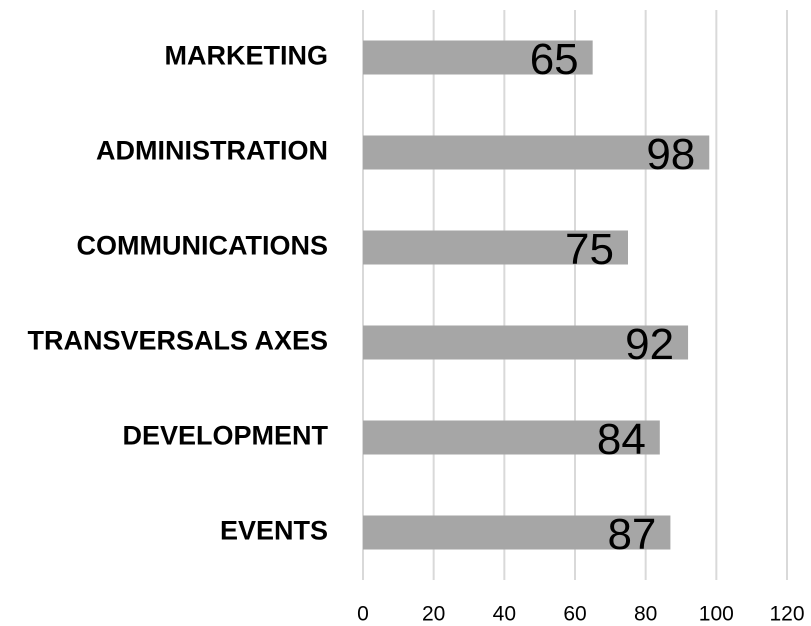 This screenshot has height=626, width=811. What do you see at coordinates (786, 614) in the screenshot?
I see `x-tick-label: 120` at bounding box center [786, 614].